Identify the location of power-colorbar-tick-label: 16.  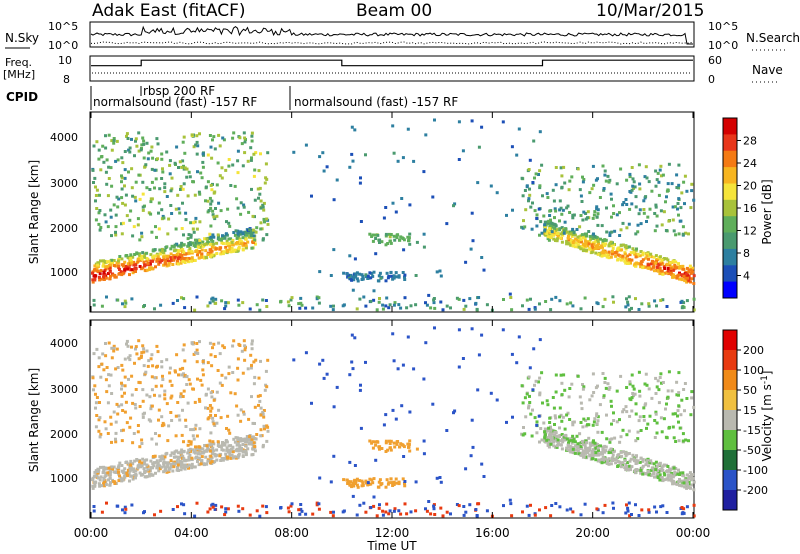
(750, 208).